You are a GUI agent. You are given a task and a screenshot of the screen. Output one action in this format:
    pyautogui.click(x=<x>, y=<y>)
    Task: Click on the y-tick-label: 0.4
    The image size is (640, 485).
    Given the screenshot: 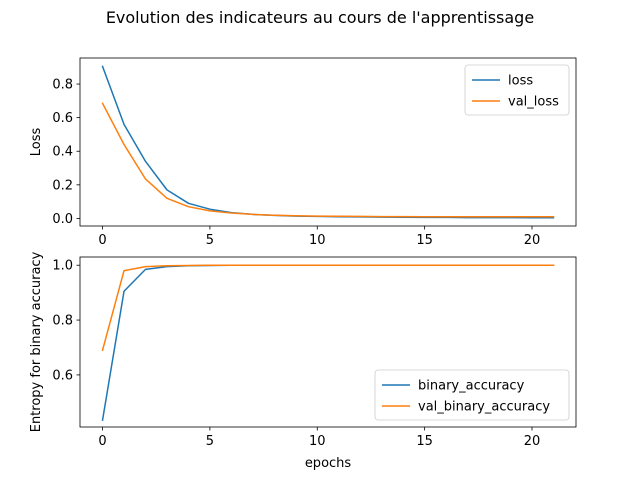 What is the action you would take?
    pyautogui.click(x=62, y=152)
    